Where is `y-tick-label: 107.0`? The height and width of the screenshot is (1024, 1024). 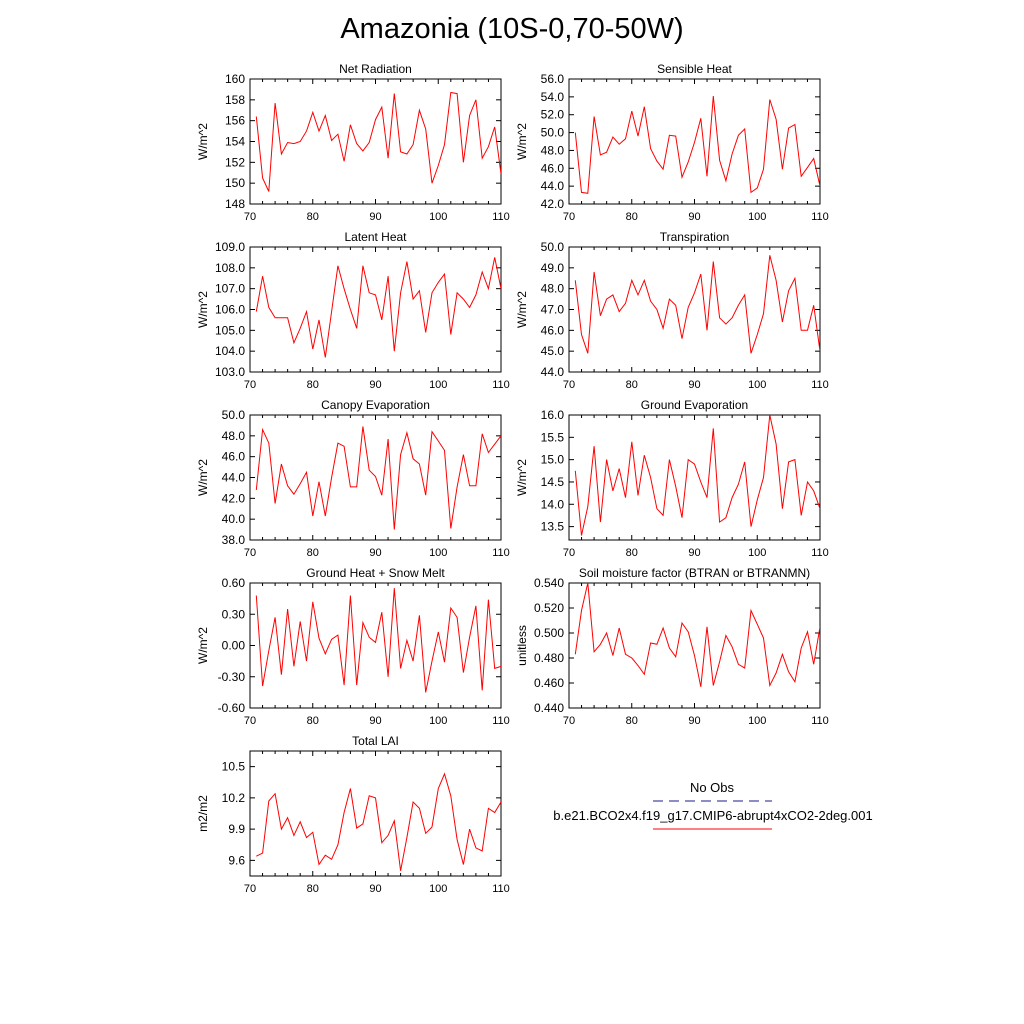 y-tick-label: 107.0 is located at coordinates (230, 289).